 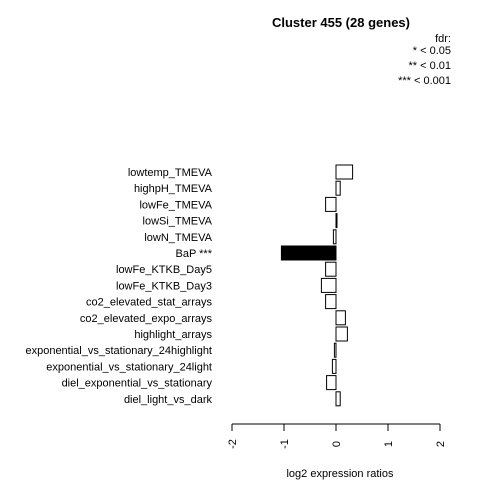 I want to click on x-tick-label: 1, so click(x=389, y=444).